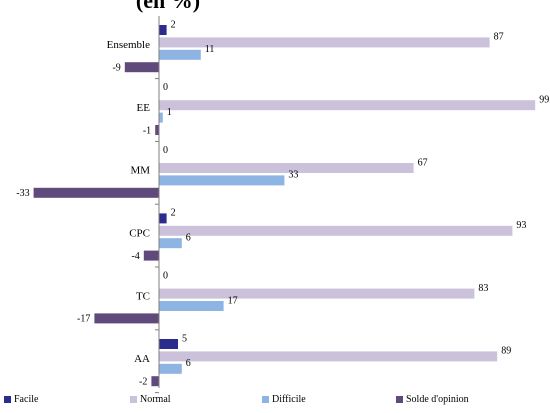  What do you see at coordinates (157, 130) in the screenshot?
I see `bar-ee-solde-d-opinion` at bounding box center [157, 130].